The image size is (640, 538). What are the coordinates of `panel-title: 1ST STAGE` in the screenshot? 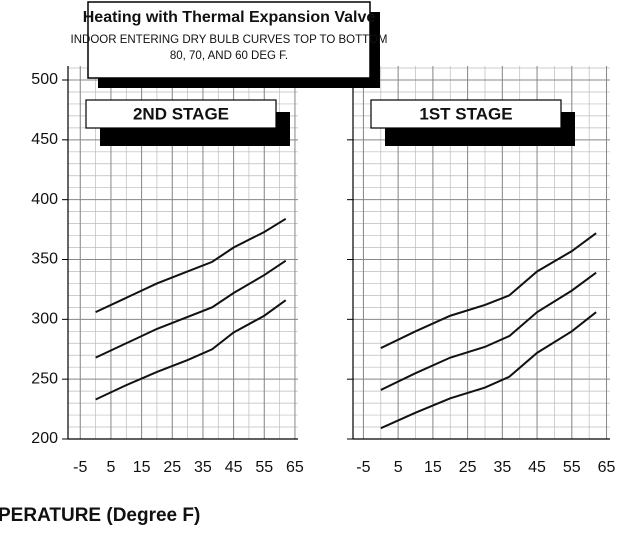 It's located at (465, 113).